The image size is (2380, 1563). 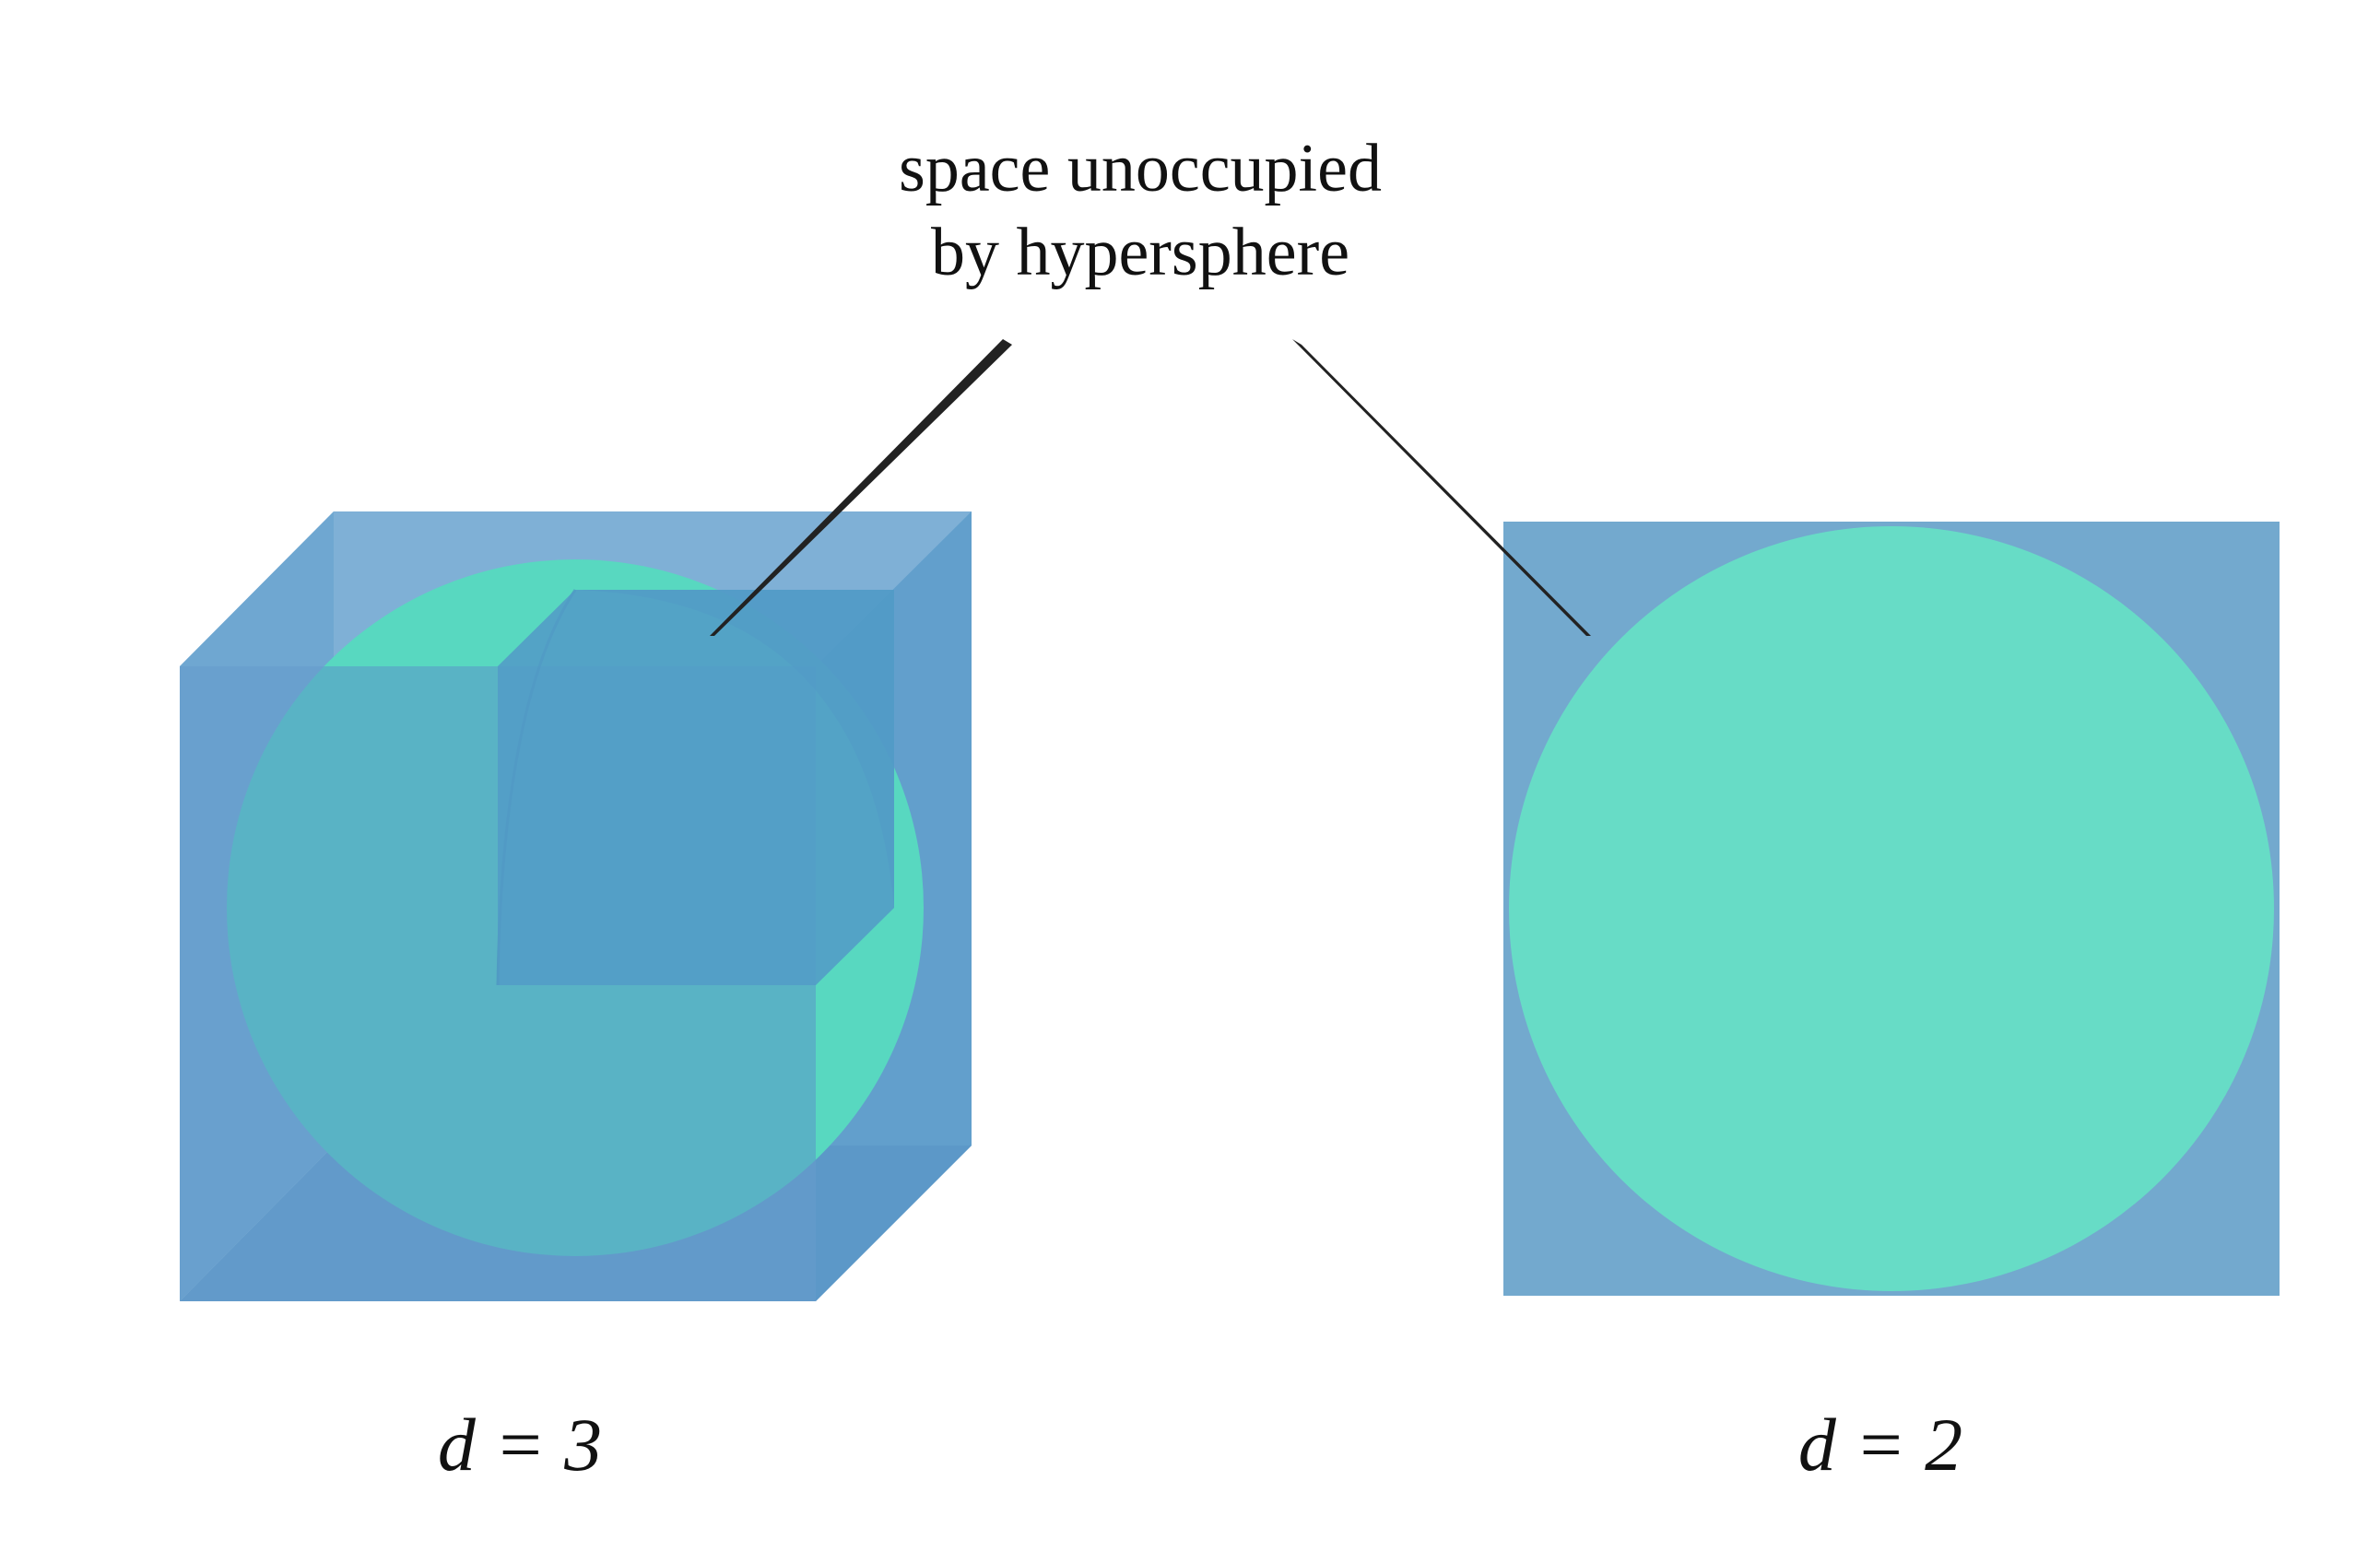 I want to click on label-d2: d = 2, so click(x=1880, y=1445).